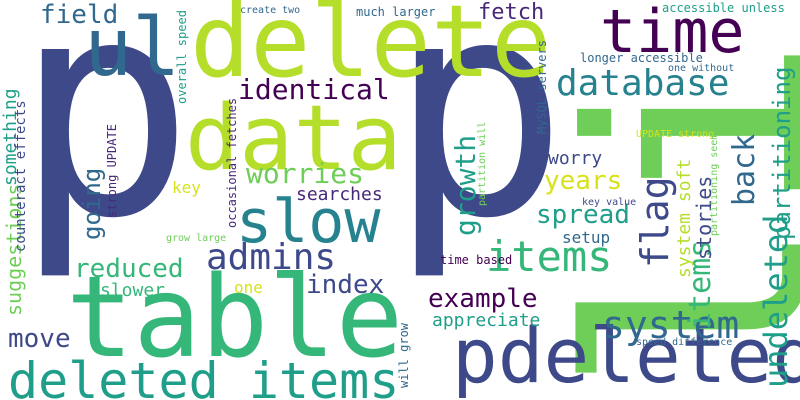 This screenshot has width=800, height=400. I want to click on cloud-word-ul: ul, so click(132, 47).